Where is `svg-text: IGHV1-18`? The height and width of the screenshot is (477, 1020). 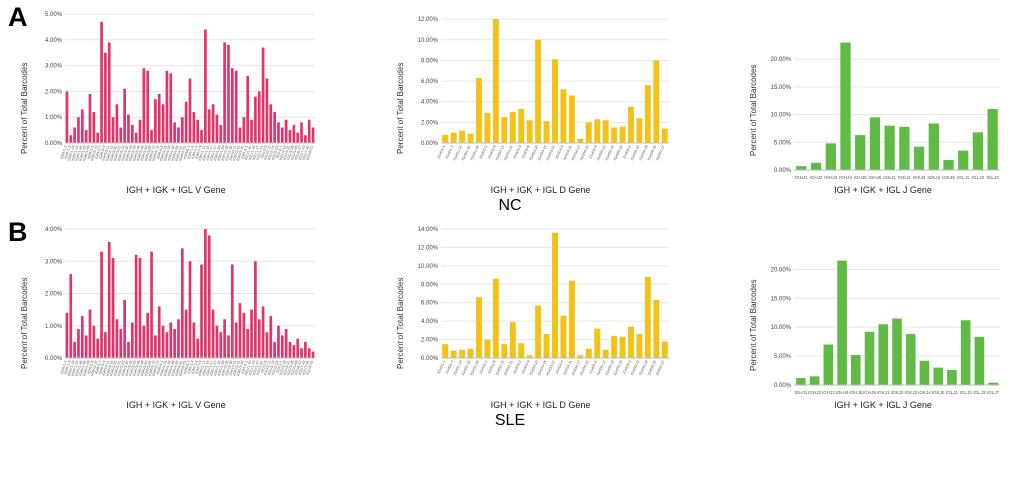 svg-text: IGHV1-18 is located at coordinates (71, 153).